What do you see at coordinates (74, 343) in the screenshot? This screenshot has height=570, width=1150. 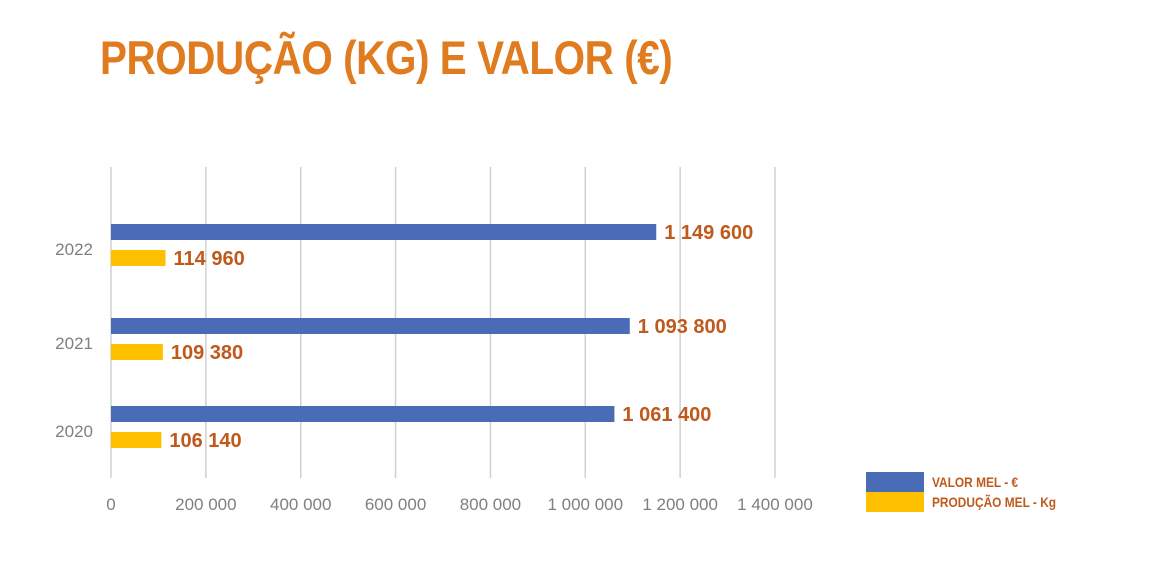 I see `y-tick-label: 2021` at bounding box center [74, 343].